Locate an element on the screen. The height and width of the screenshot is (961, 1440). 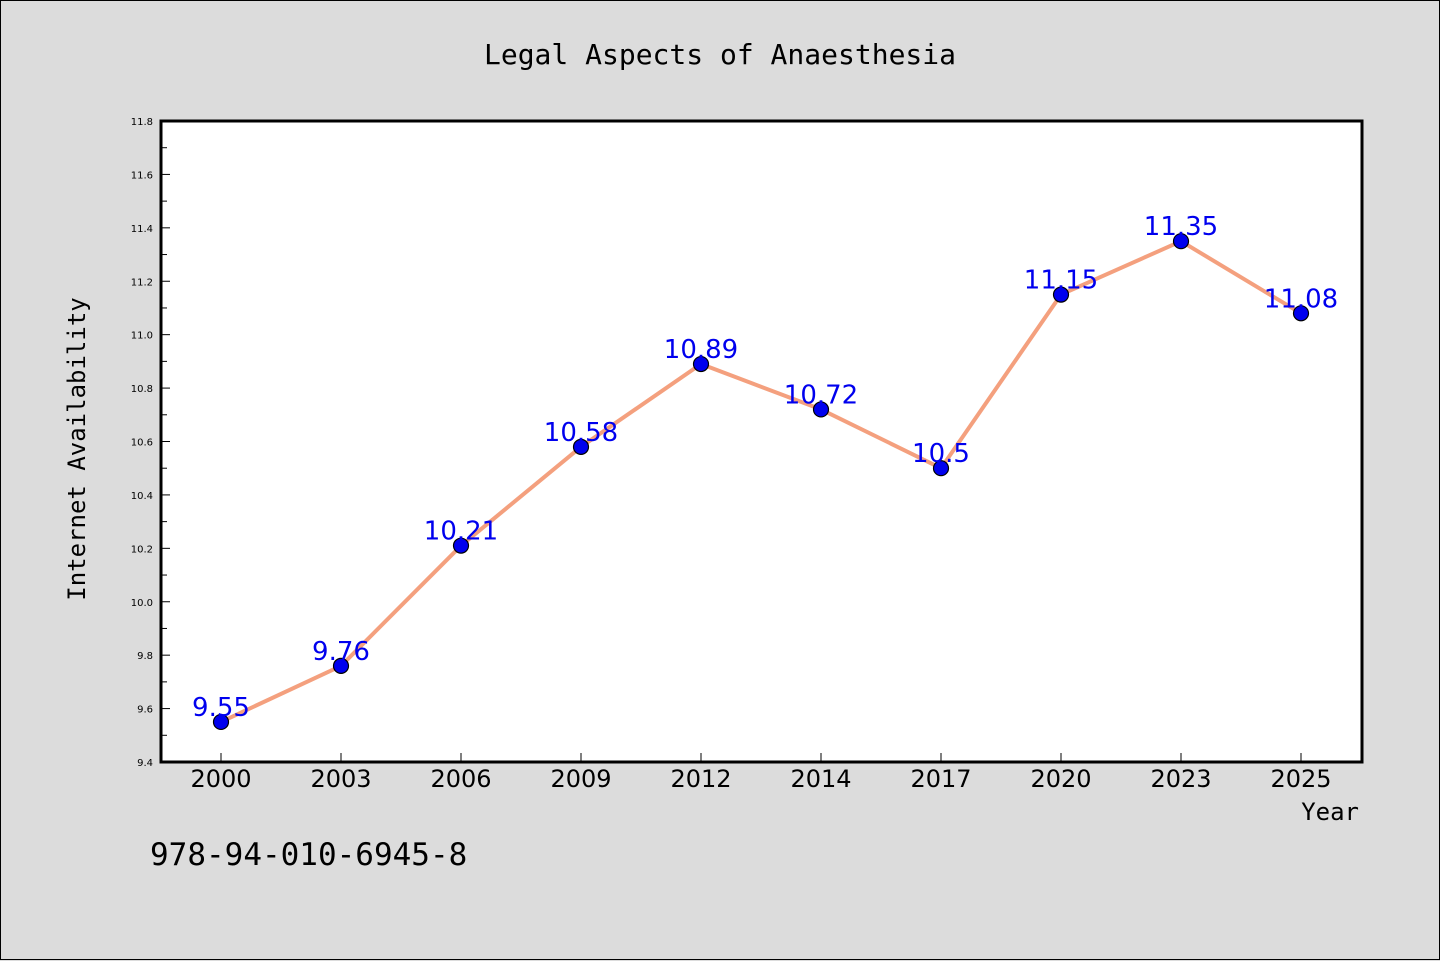
data-label: 9.55 is located at coordinates (221, 708).